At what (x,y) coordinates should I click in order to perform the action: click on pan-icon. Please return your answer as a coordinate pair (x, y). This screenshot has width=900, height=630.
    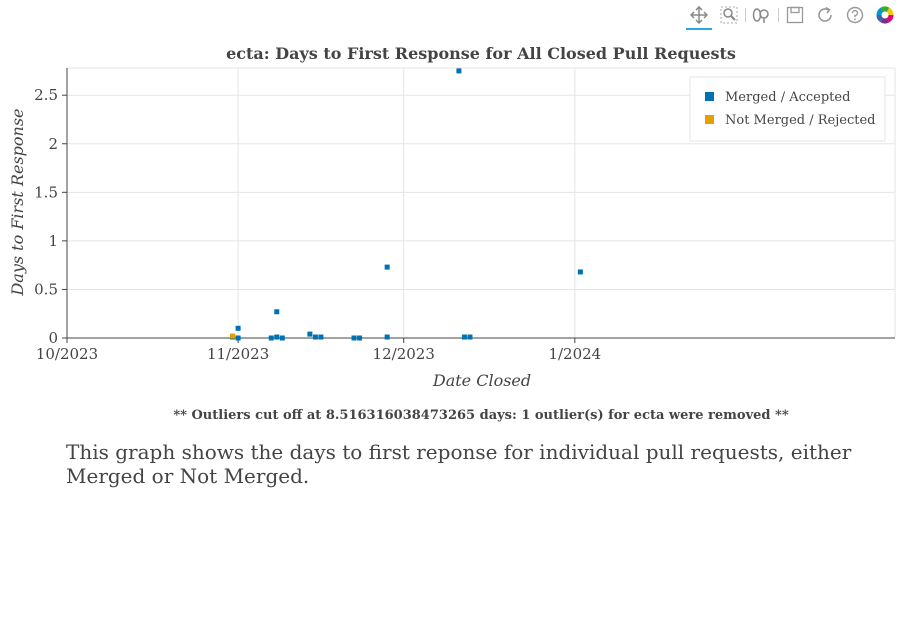
    Looking at the image, I should click on (699, 15).